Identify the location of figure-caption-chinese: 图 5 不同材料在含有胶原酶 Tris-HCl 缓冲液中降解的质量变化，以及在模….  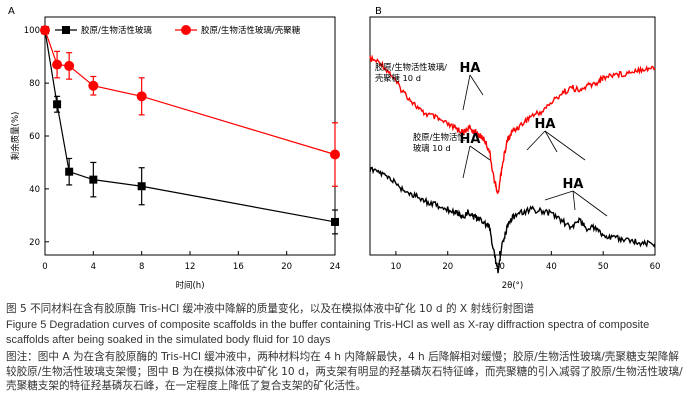
(270, 309).